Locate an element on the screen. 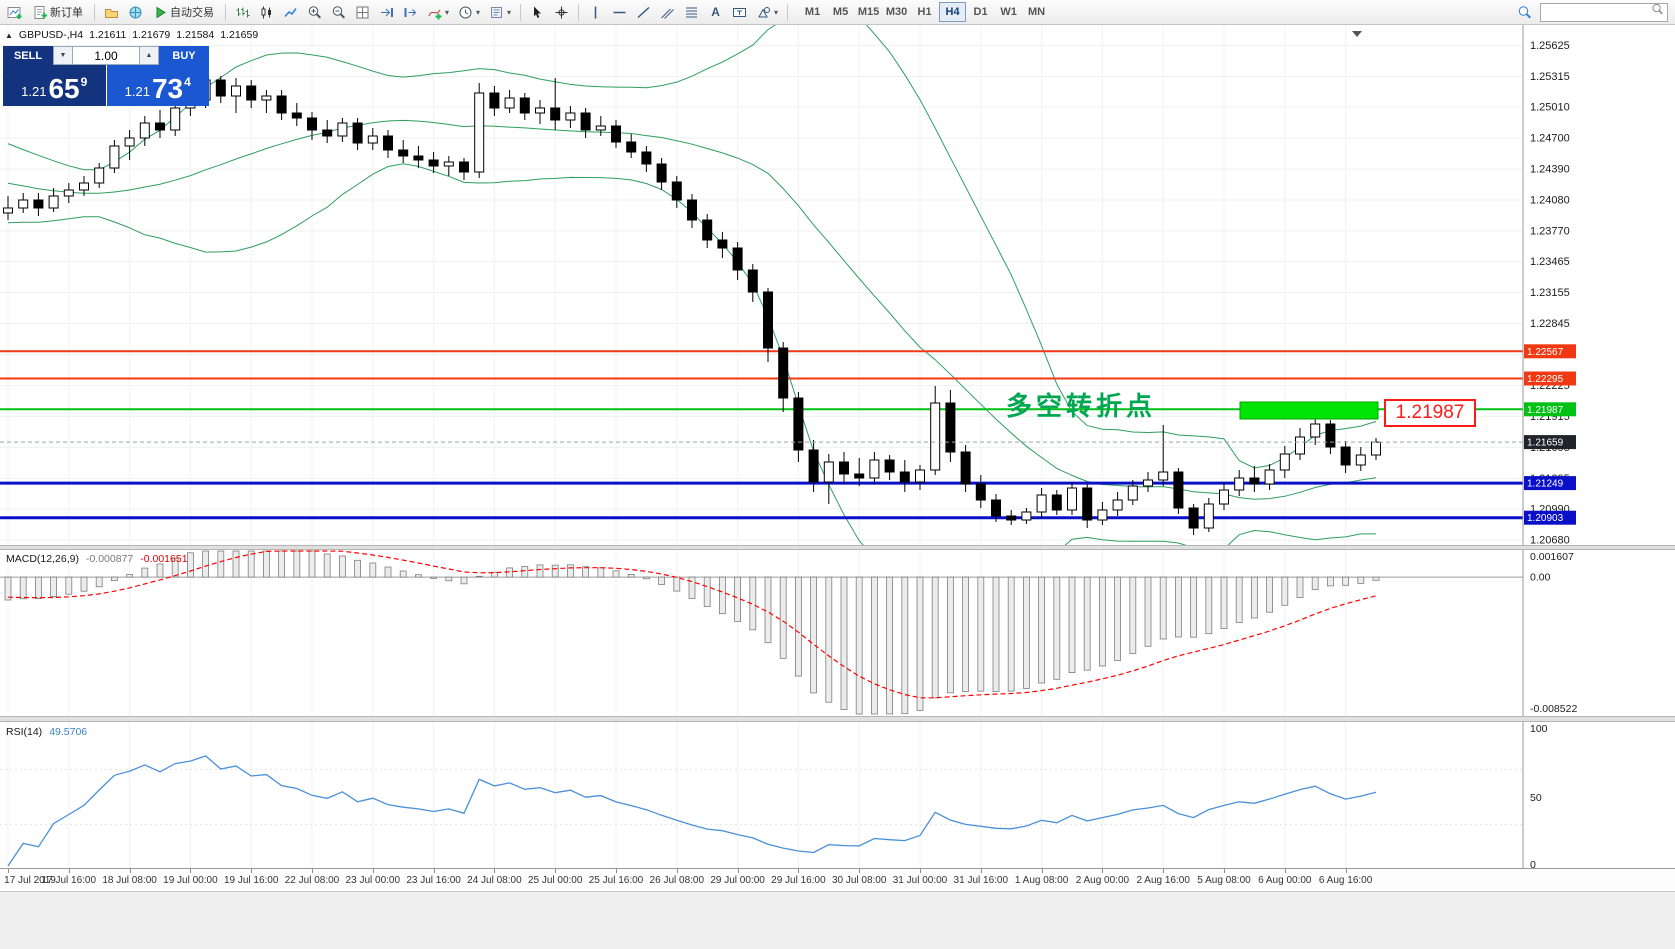  new-chart-button is located at coordinates (14, 12).